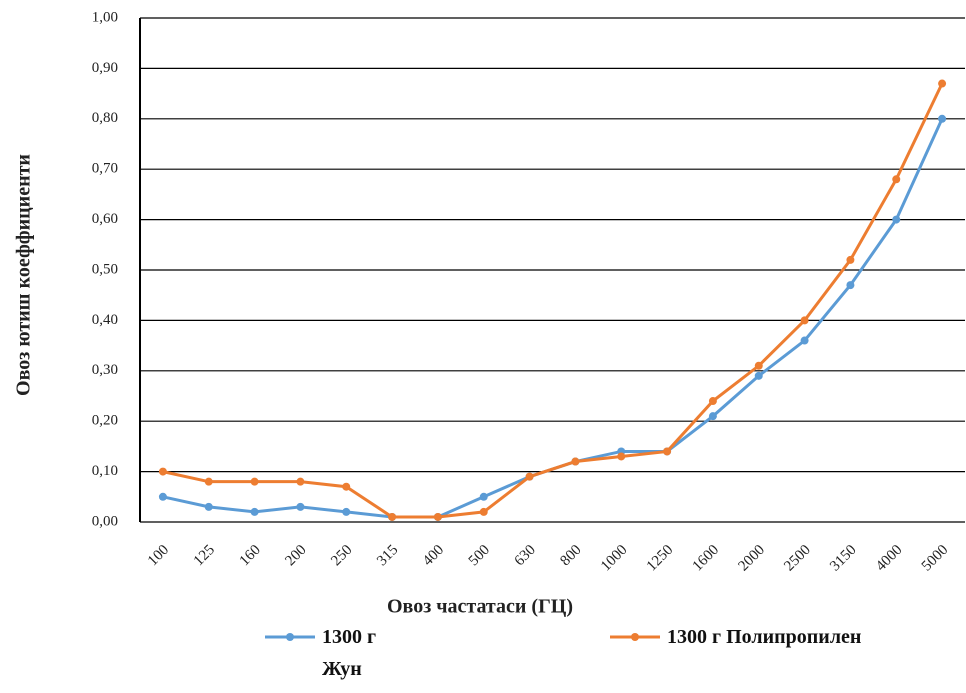 Image resolution: width=966 pixels, height=693 pixels. What do you see at coordinates (105, 17) in the screenshot?
I see `y-tick-label: 1,00` at bounding box center [105, 17].